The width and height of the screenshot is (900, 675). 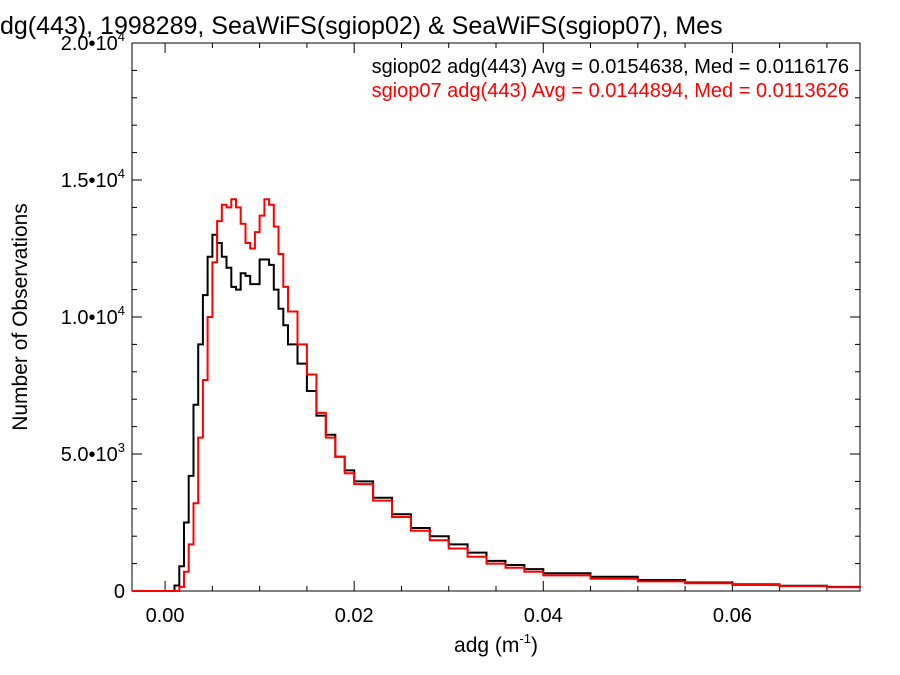 What do you see at coordinates (165, 616) in the screenshot?
I see `x-tick-label: 0.00` at bounding box center [165, 616].